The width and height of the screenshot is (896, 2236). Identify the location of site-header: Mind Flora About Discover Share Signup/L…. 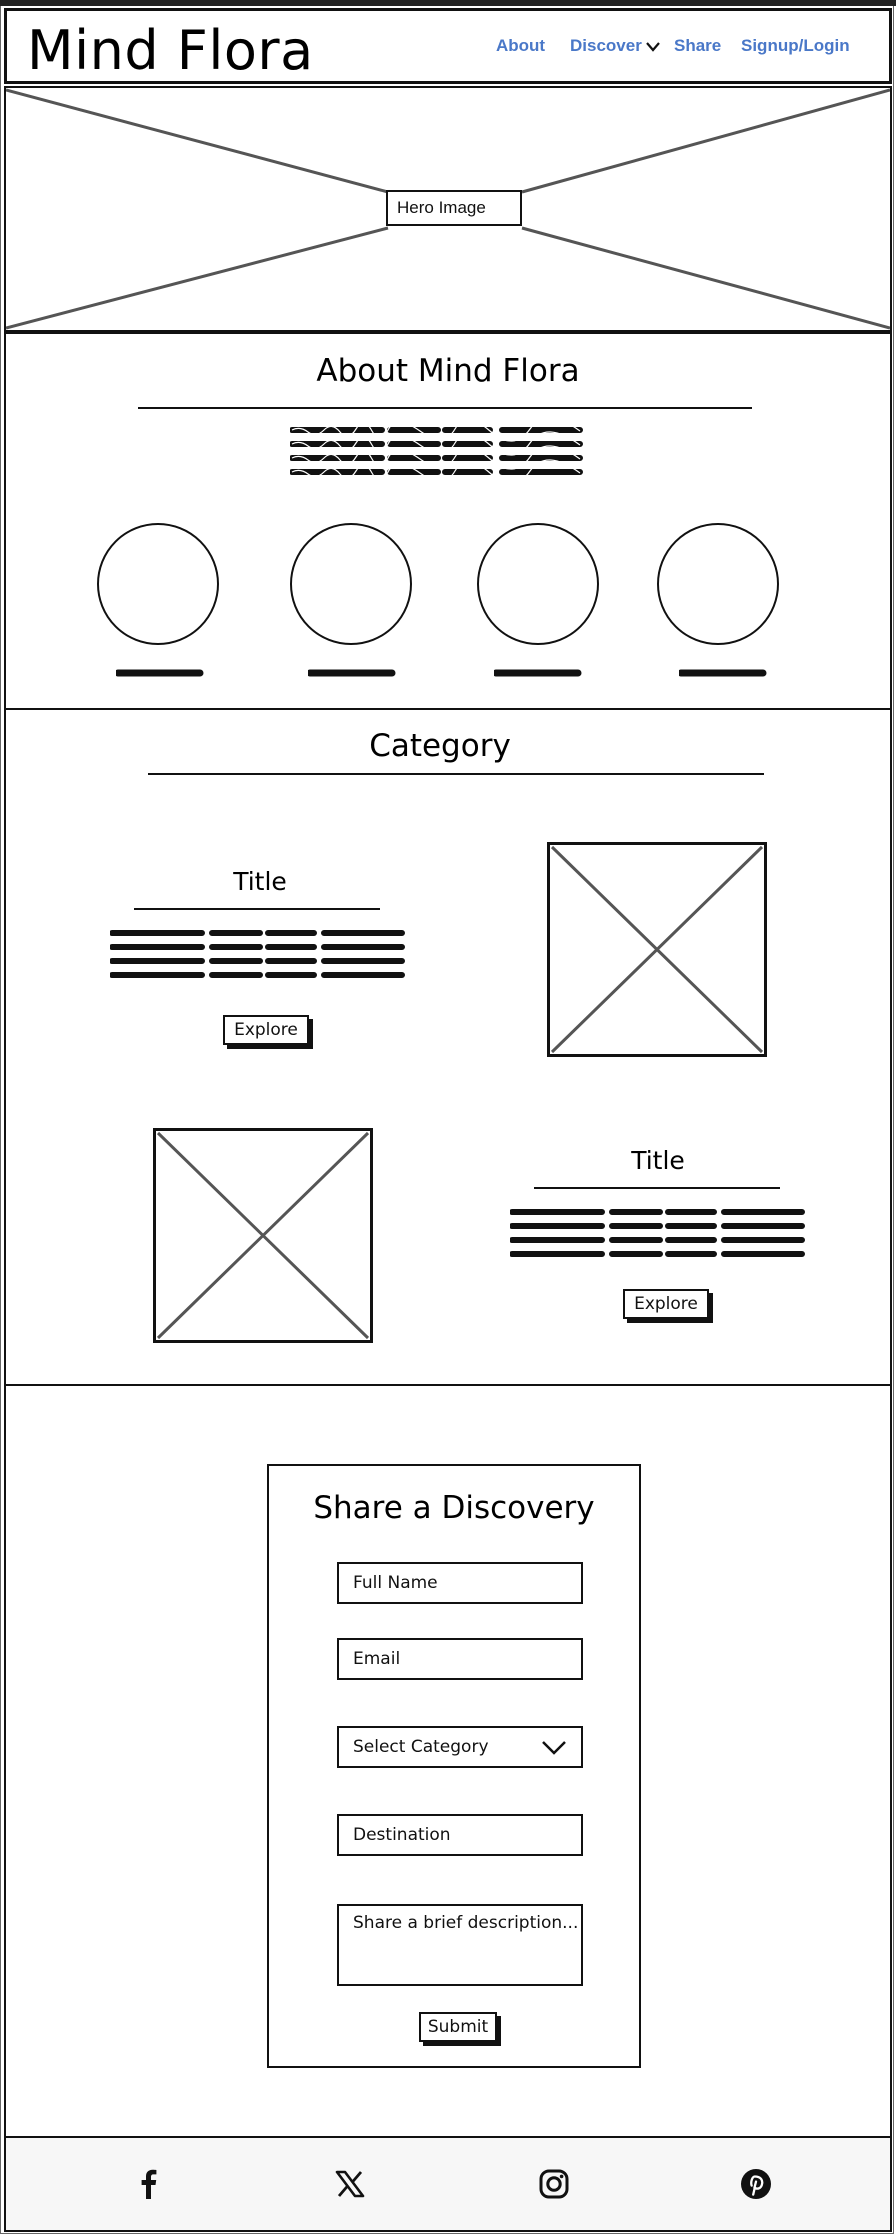
(448, 46).